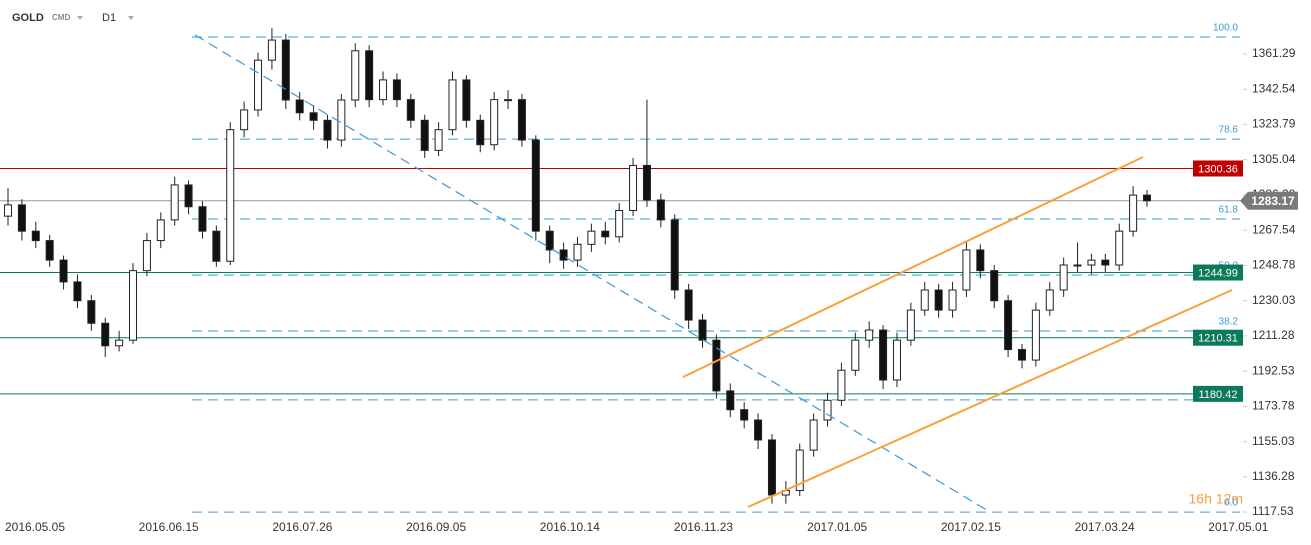  What do you see at coordinates (1105, 527) in the screenshot?
I see `x-tick-label: 2017.03.24` at bounding box center [1105, 527].